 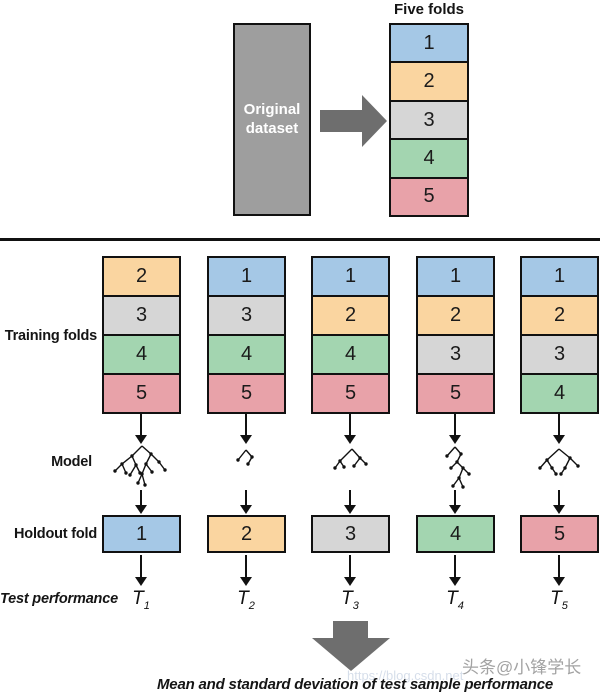 I want to click on big-down-arrow-head-icon, so click(x=351, y=654).